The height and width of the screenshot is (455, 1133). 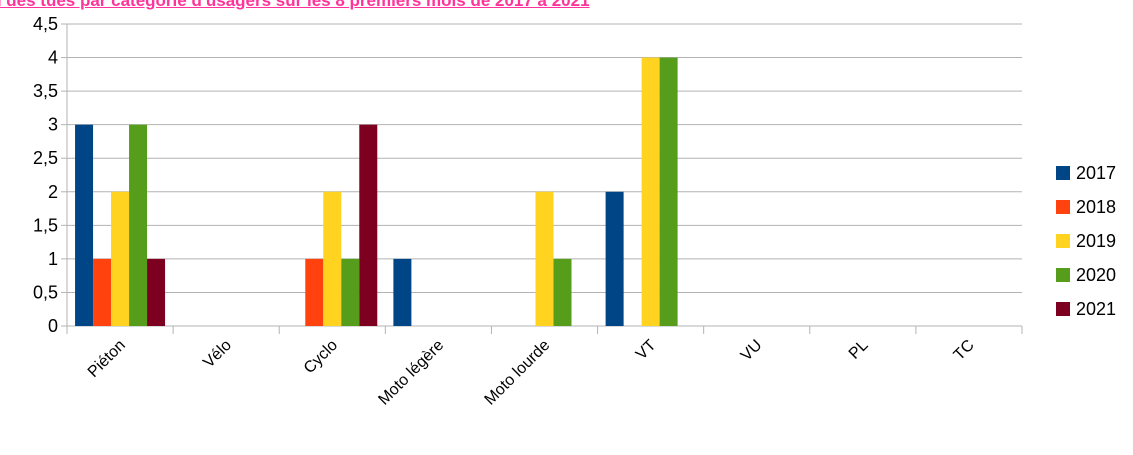 What do you see at coordinates (53, 259) in the screenshot?
I see `y-tick-label: 1` at bounding box center [53, 259].